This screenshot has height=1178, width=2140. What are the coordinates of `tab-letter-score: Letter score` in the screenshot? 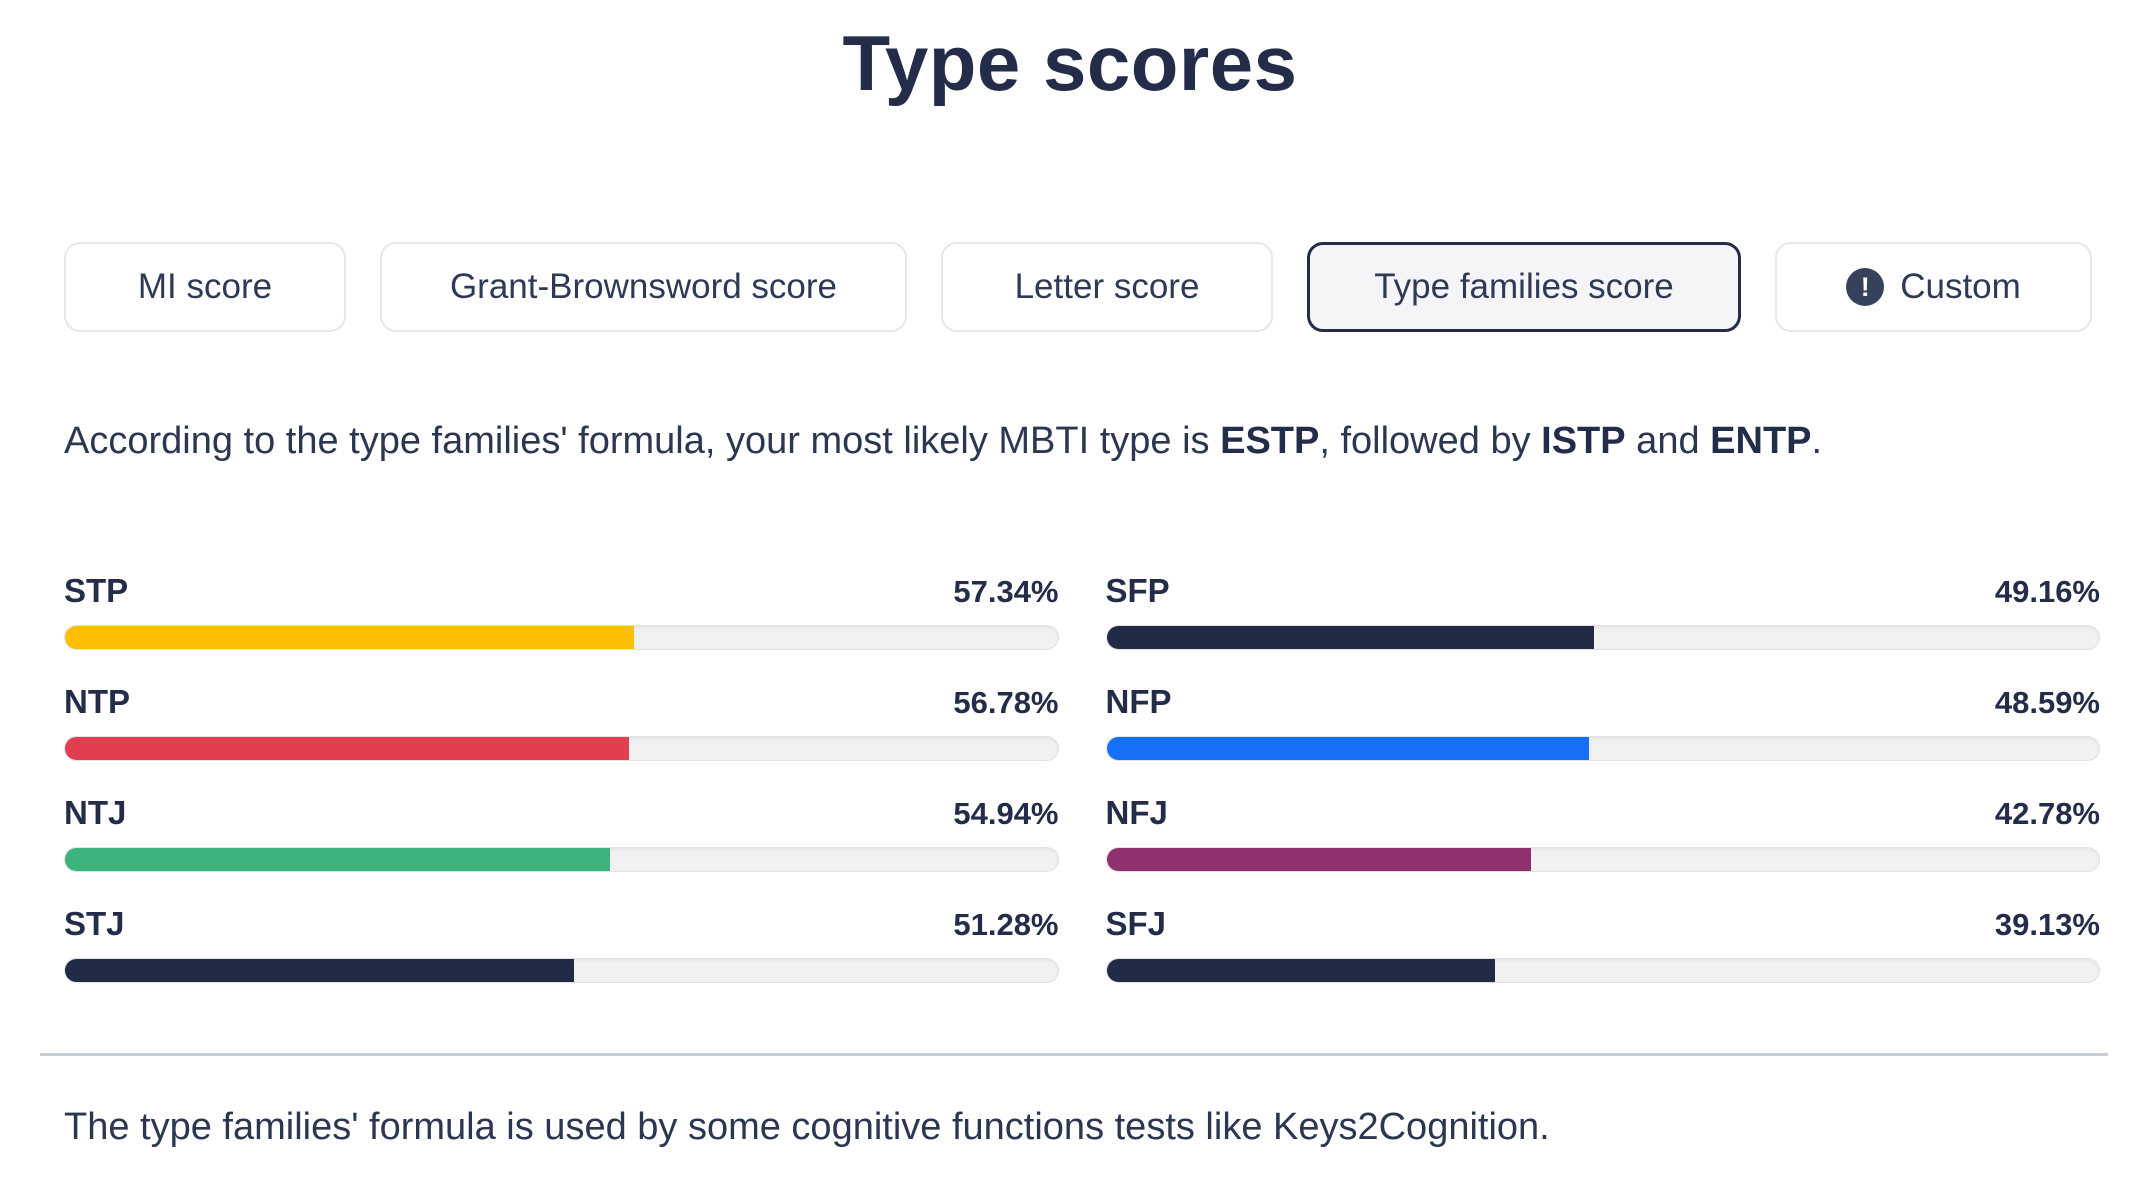 It's located at (1107, 287).